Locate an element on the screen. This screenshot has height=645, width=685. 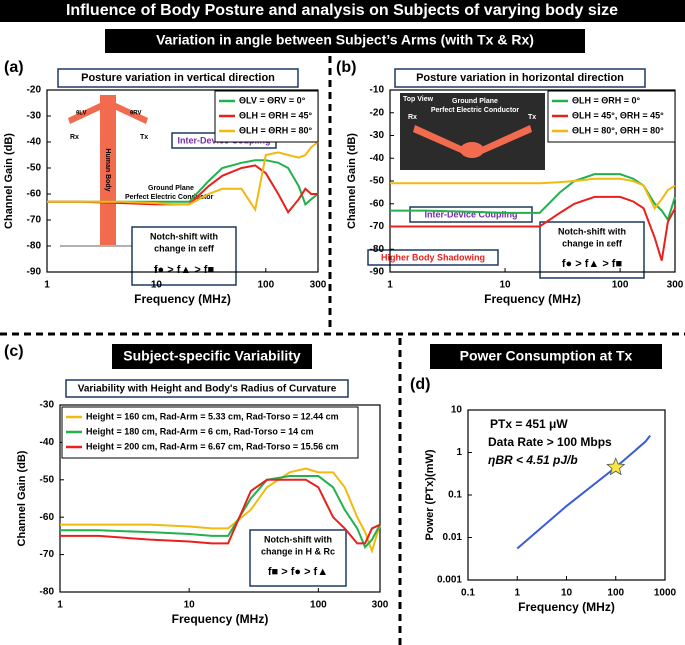
panel-label: (c) is located at coordinates (14, 351).